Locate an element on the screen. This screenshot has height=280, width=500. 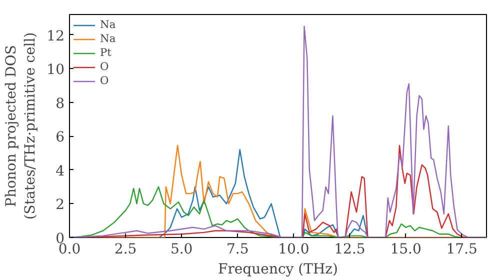
y-tick-label: 8 is located at coordinates (60, 104).